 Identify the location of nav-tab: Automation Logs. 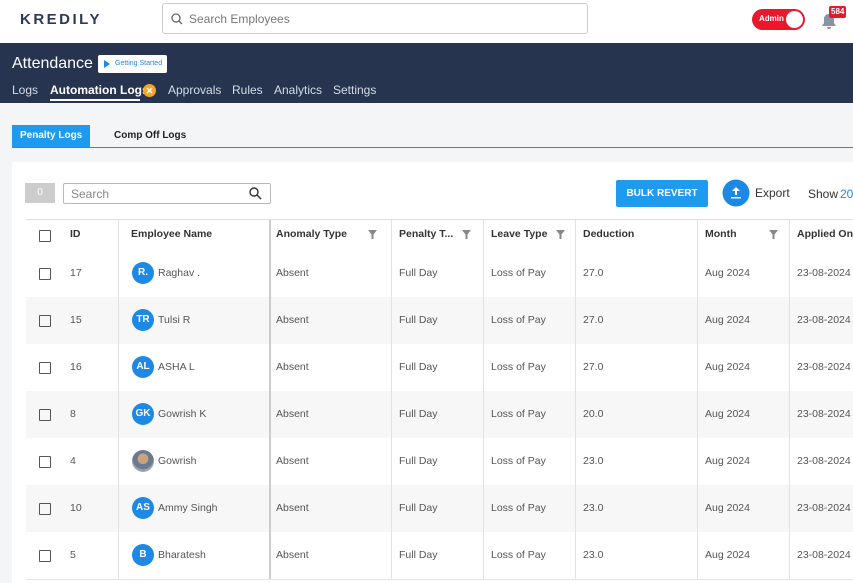
(99, 90).